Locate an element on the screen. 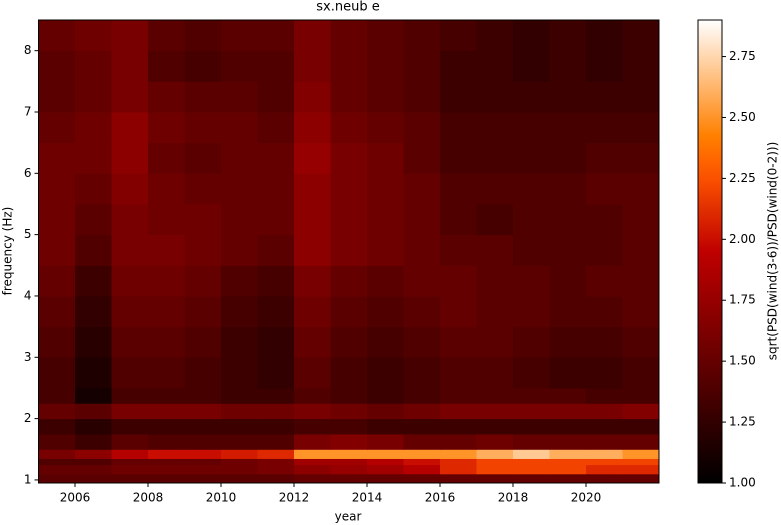 This screenshot has width=781, height=525. x-tick-label: 2016 is located at coordinates (440, 498).